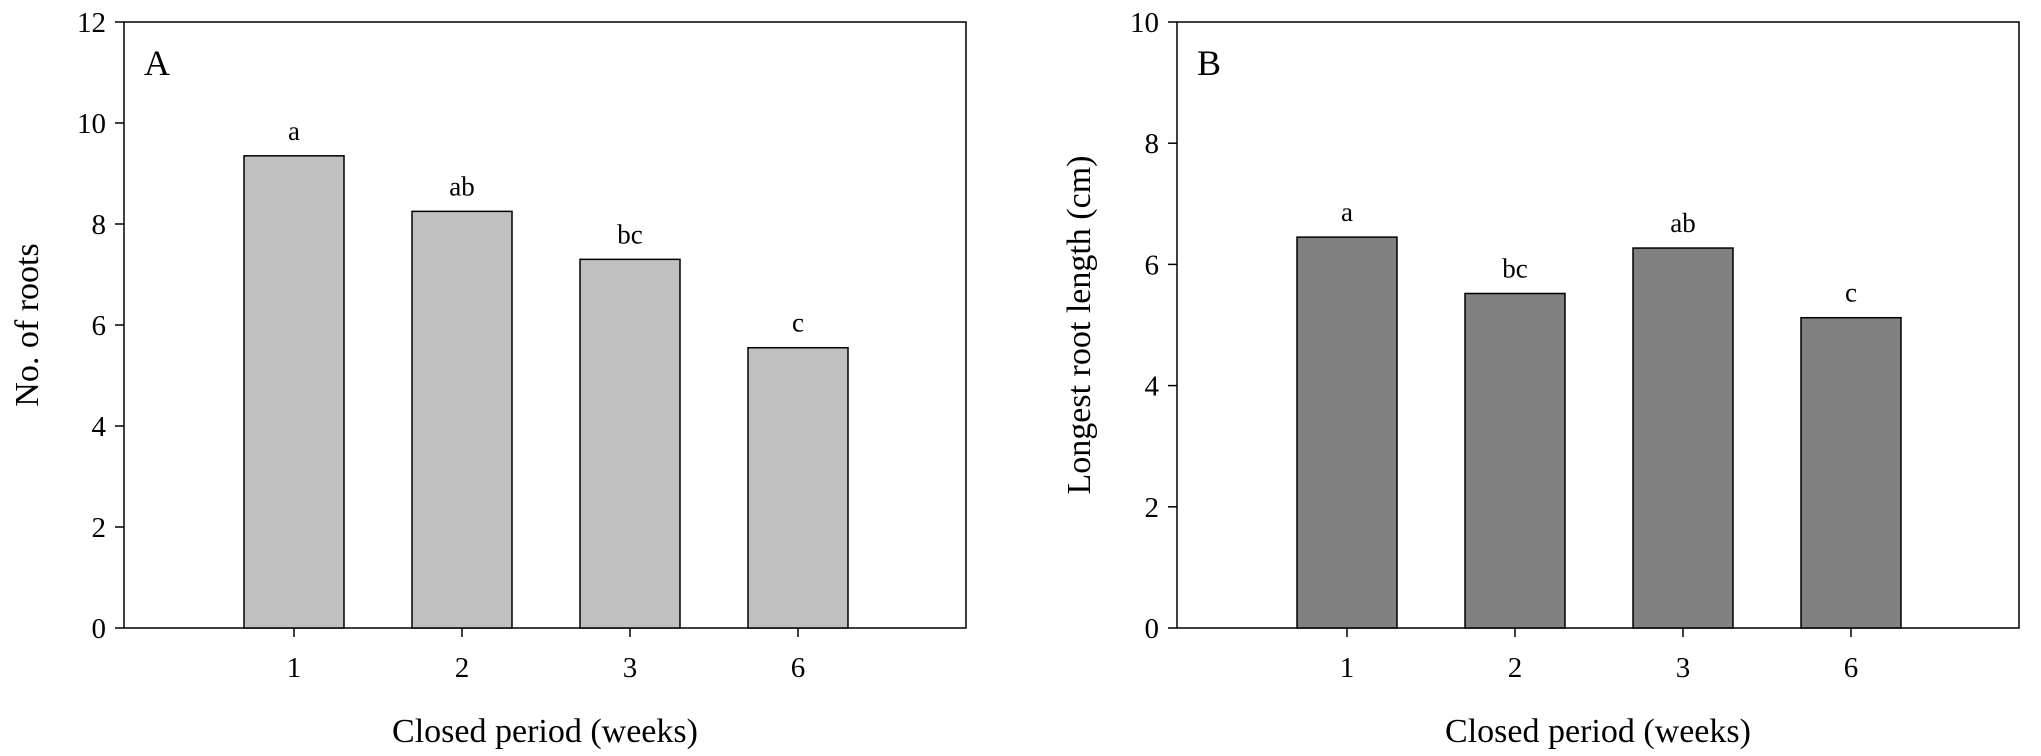  What do you see at coordinates (1598, 731) in the screenshot?
I see `x-axis-title-b: Closed period (weeks)` at bounding box center [1598, 731].